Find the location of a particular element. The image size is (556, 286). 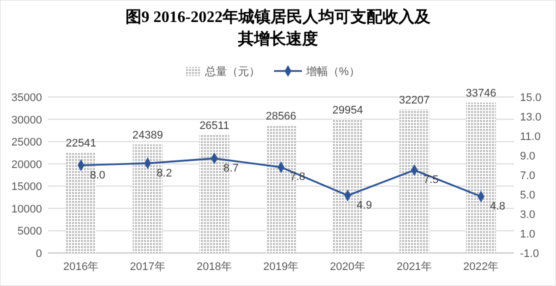

y2-tick-label: 13.0 is located at coordinates (531, 118).